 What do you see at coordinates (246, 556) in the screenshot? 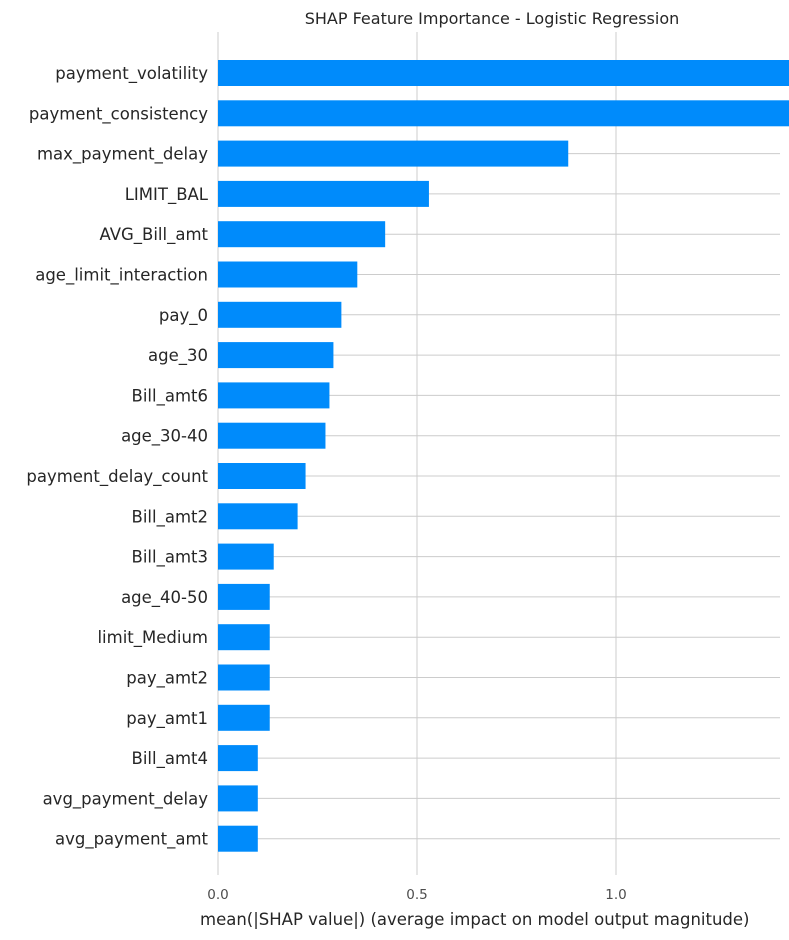
I see `bar-Bill_amt3` at bounding box center [246, 556].